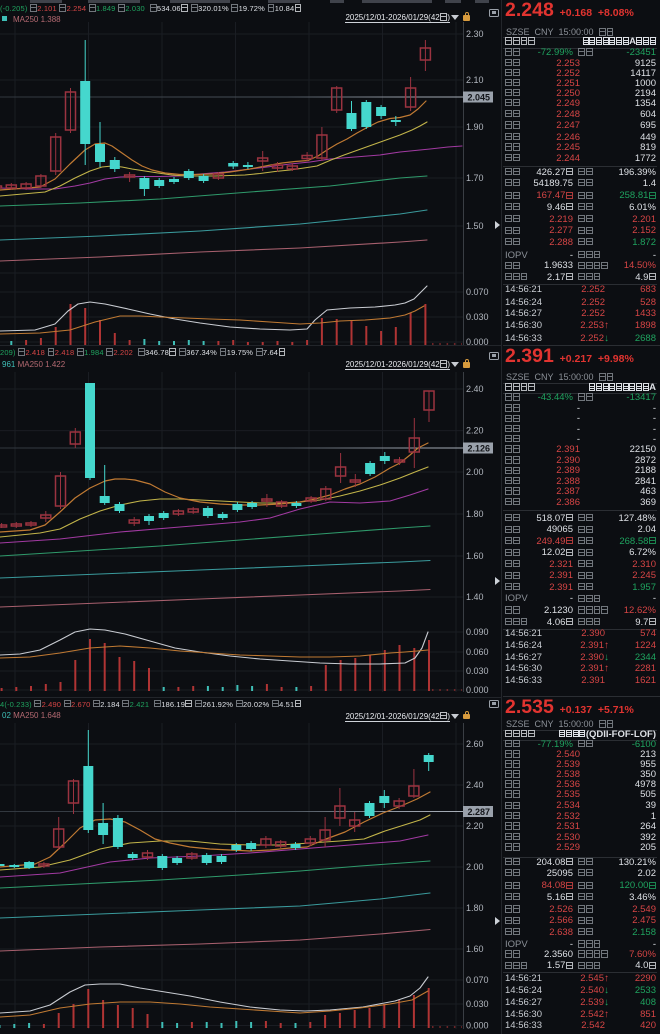 This screenshot has height=1034, width=660. I want to click on svg-text: 1.50, so click(475, 226).